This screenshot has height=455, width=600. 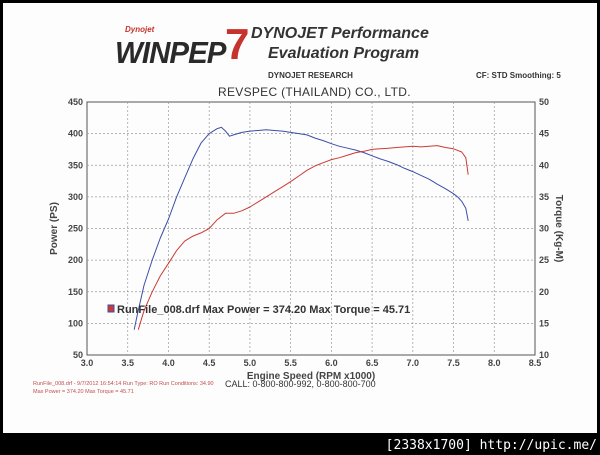 What do you see at coordinates (237, 44) in the screenshot?
I see `logo-mark: 7` at bounding box center [237, 44].